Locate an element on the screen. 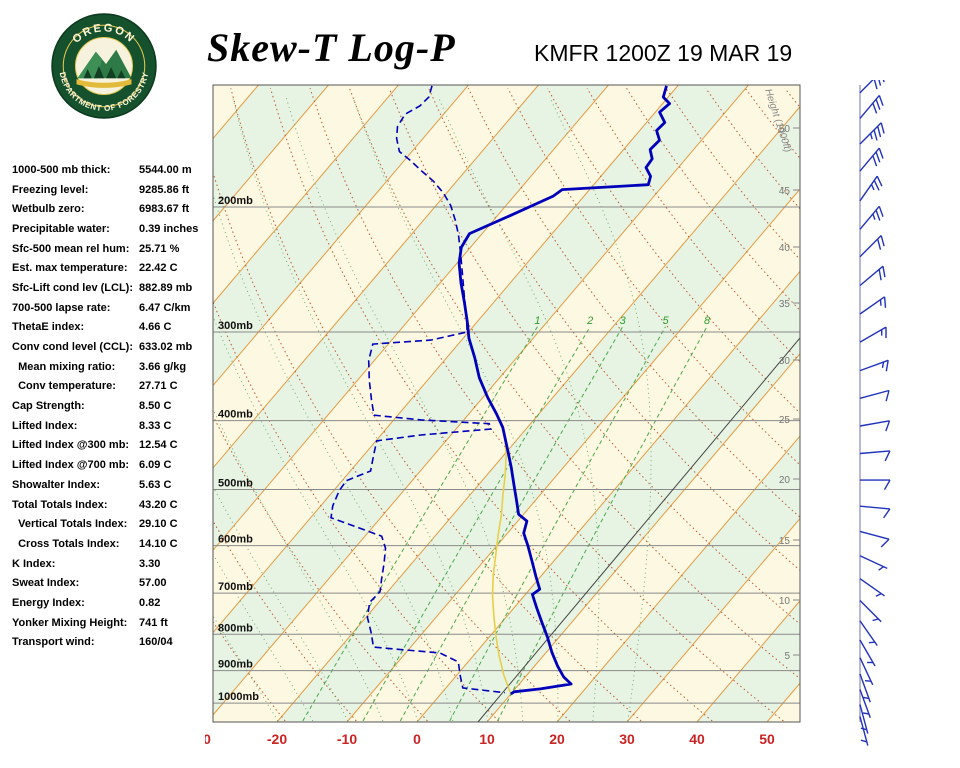 The height and width of the screenshot is (768, 960). index-value: 0.82 is located at coordinates (150, 602).